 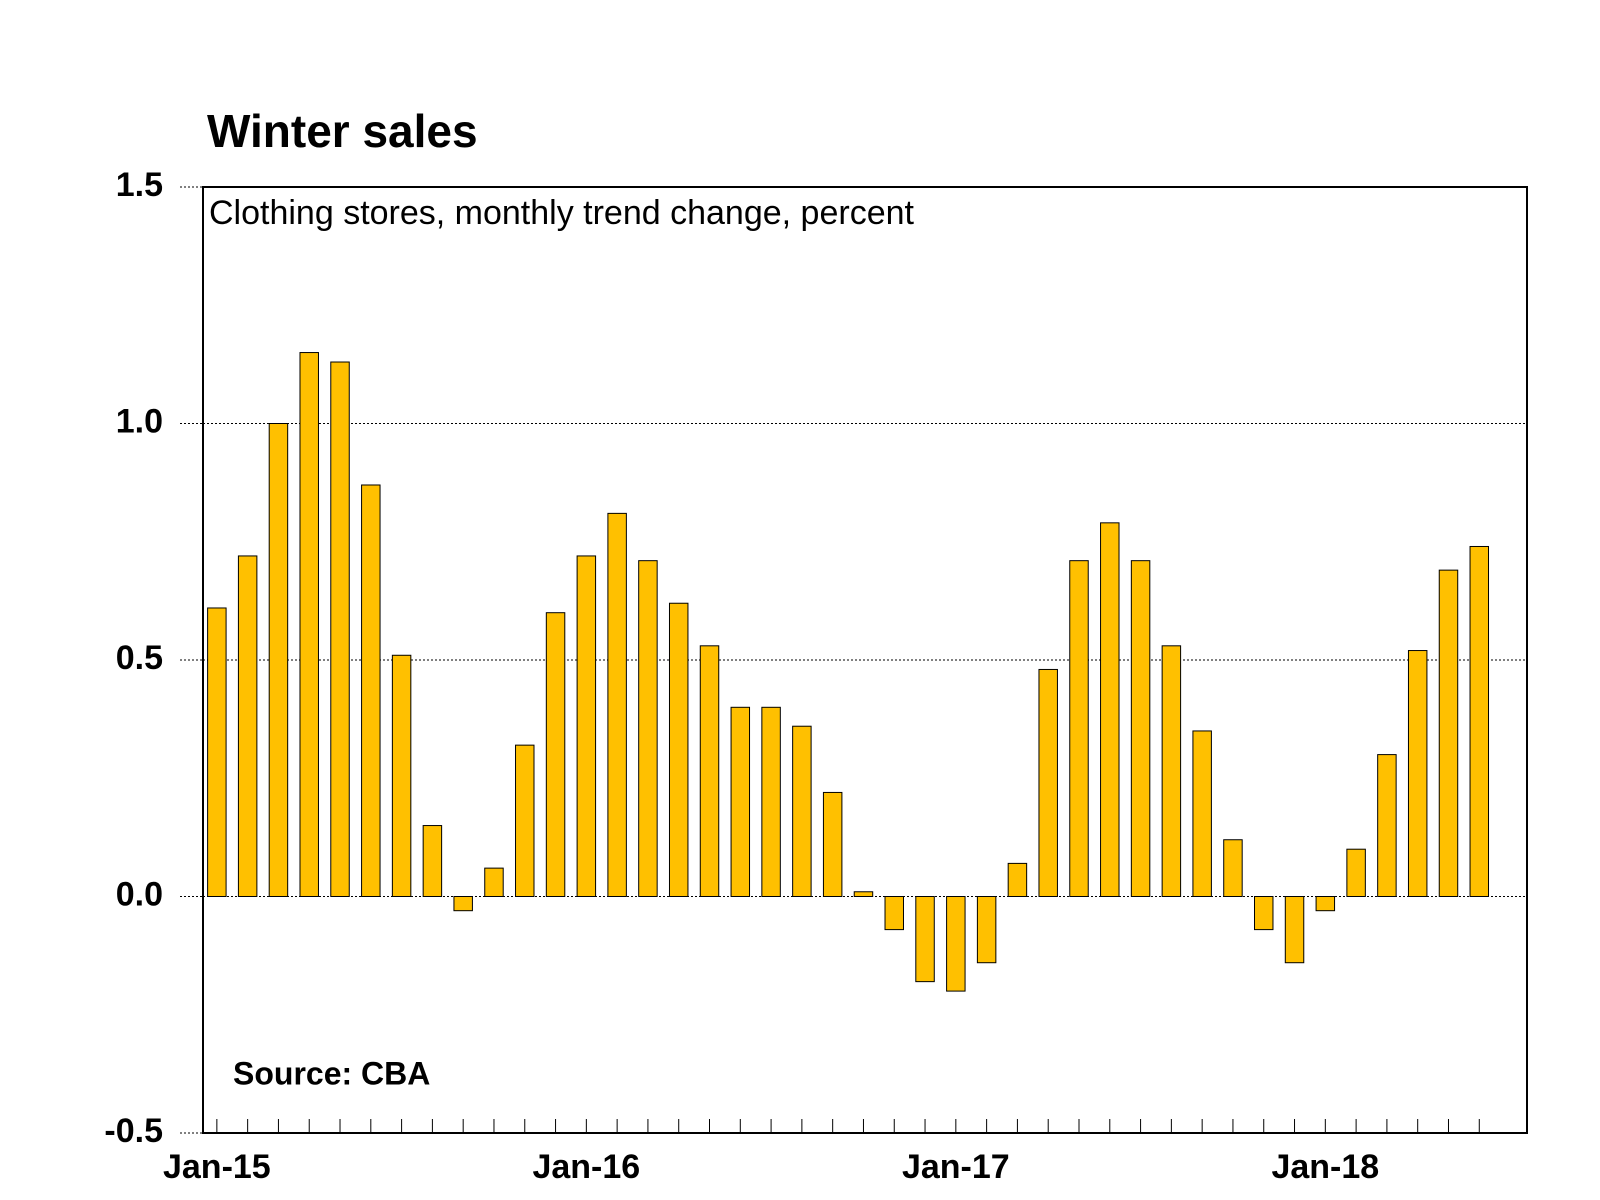 I want to click on source-note: Source: CBA, so click(x=331, y=1073).